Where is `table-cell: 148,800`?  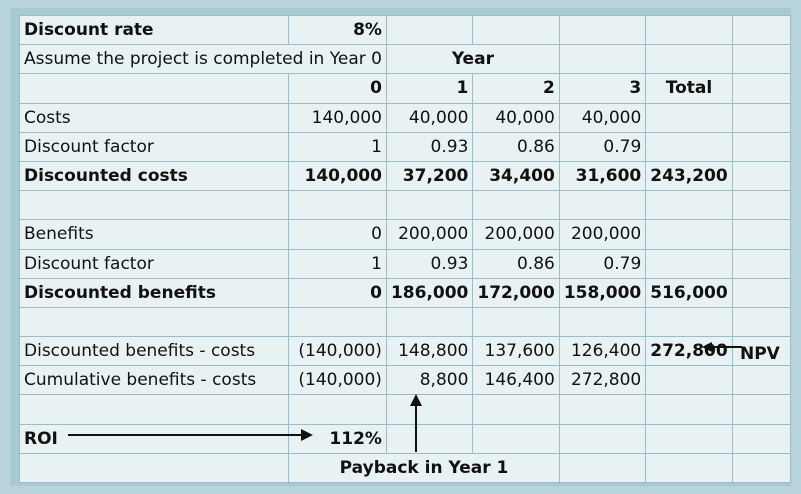 table-cell: 148,800 is located at coordinates (429, 351).